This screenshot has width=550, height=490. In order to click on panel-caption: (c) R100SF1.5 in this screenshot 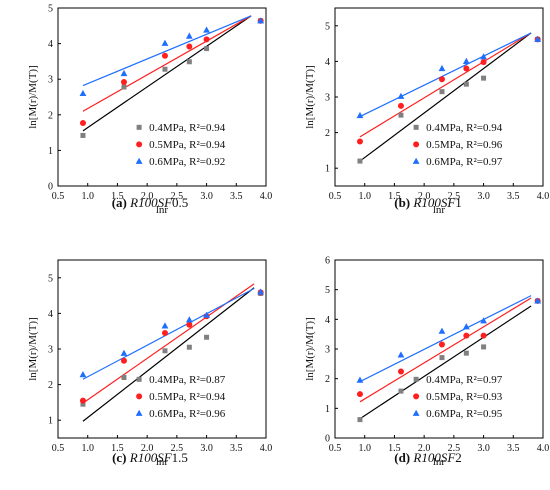, I will do `click(150, 457)`.